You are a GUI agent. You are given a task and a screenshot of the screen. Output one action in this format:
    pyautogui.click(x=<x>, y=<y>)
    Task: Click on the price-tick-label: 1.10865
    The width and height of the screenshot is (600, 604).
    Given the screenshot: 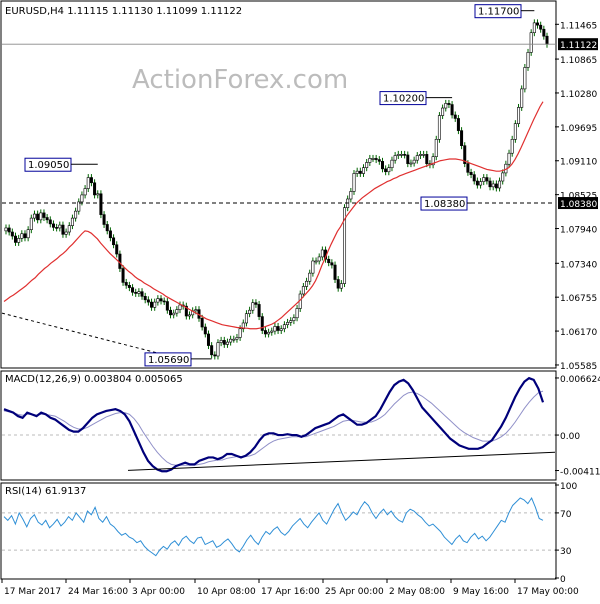 What is the action you would take?
    pyautogui.click(x=578, y=61)
    